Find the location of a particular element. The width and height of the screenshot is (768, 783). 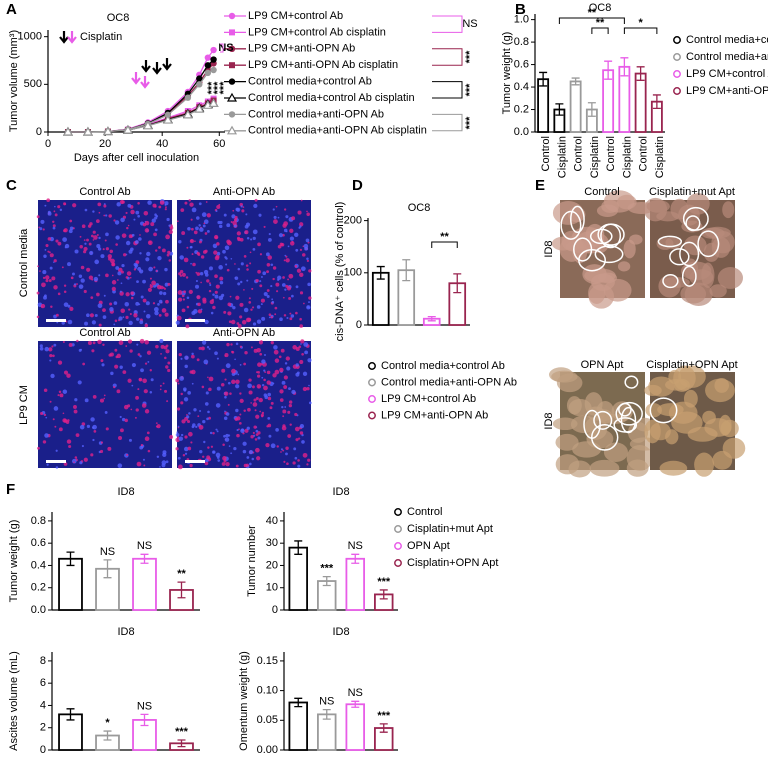

legend-label: LP9 CM+anti-OPN Ab is located at coordinates (301, 49).